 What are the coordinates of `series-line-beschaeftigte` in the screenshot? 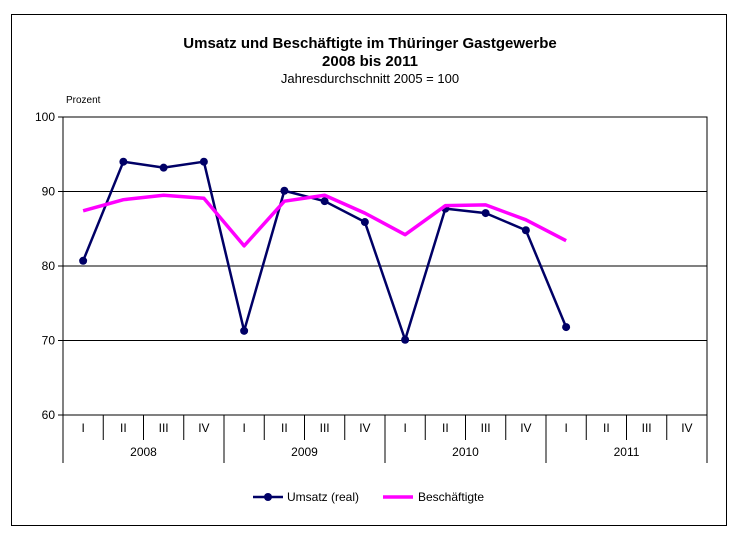 It's located at (324, 220).